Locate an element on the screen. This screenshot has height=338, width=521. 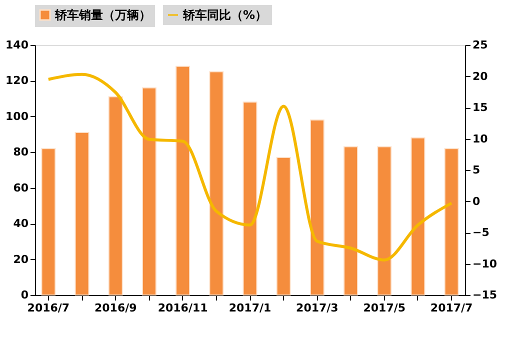
y2-tick-label: 10 is located at coordinates (480, 139).